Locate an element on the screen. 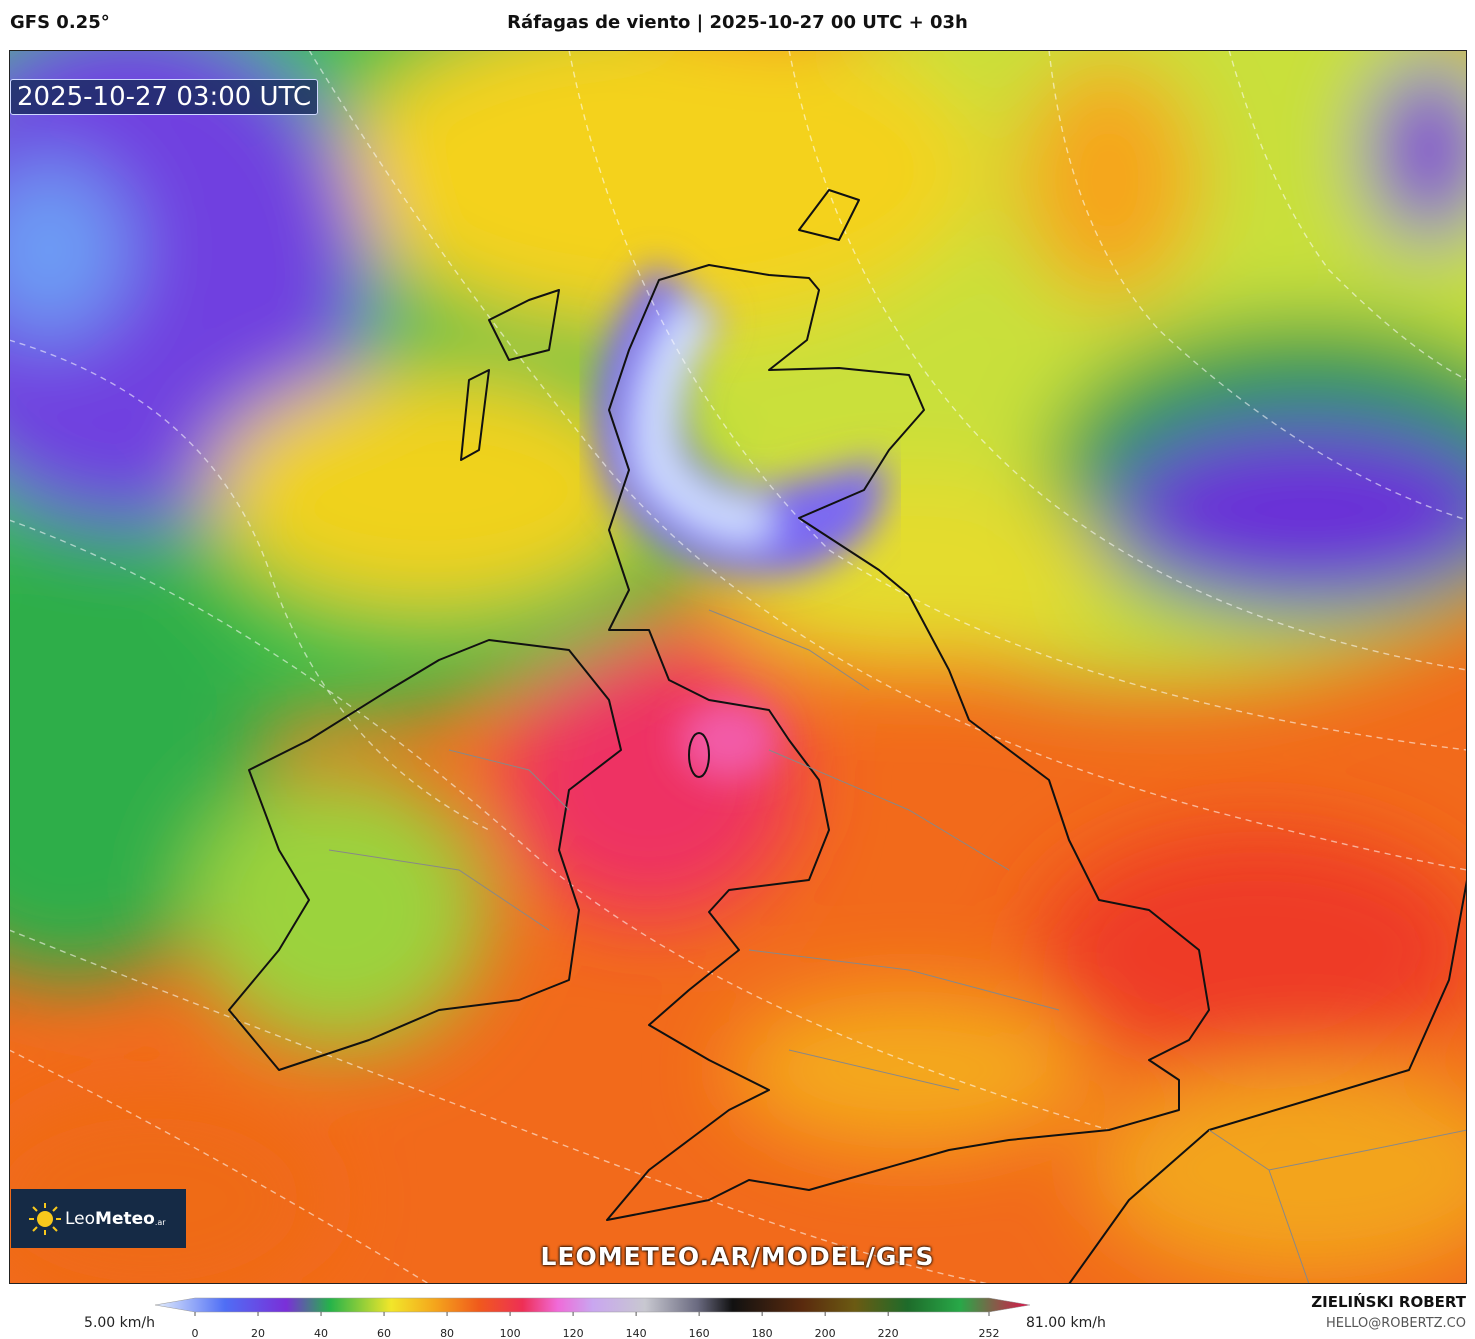 The image size is (1475, 1339). gust-core is located at coordinates (740, 521).